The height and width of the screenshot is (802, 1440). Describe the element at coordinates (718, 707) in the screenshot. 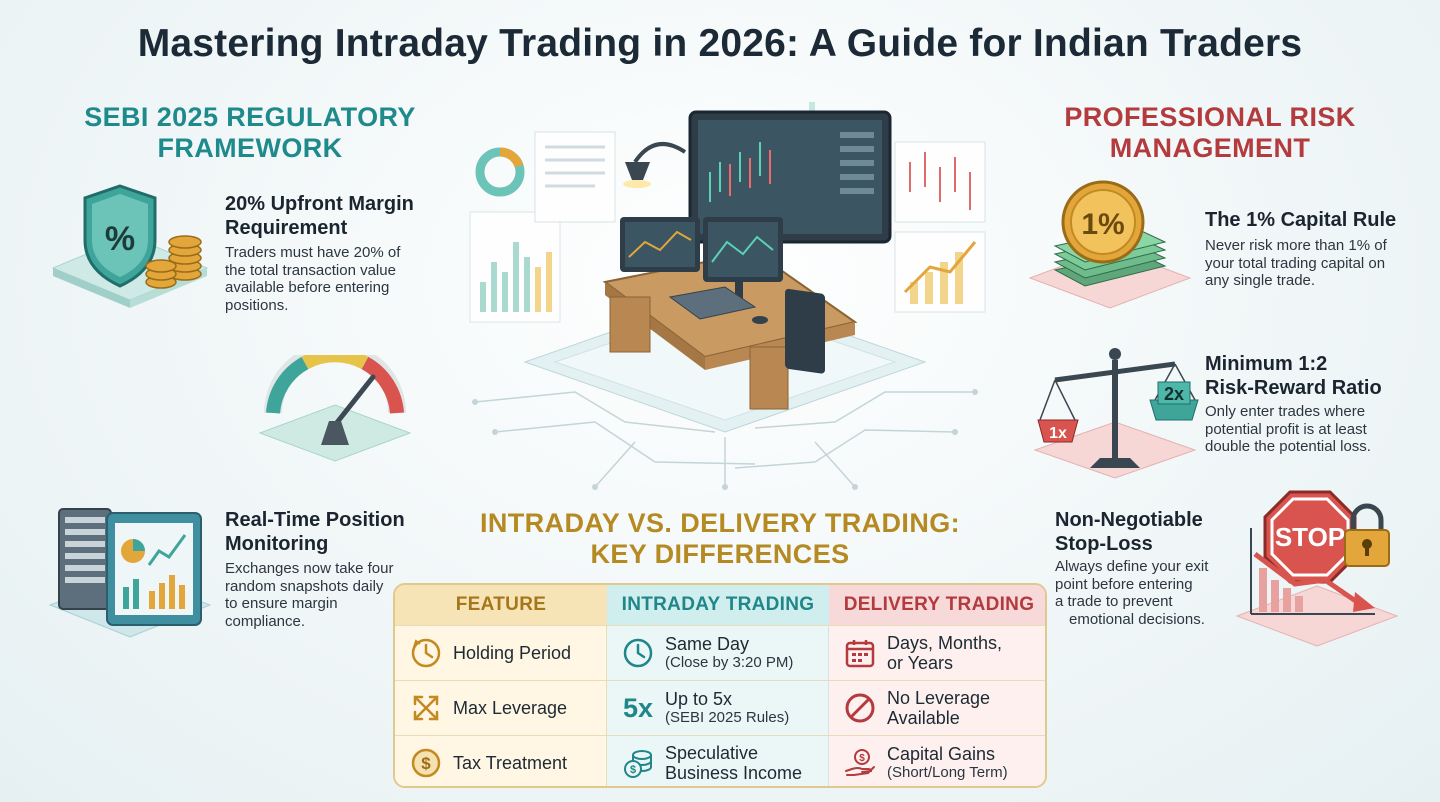

I see `table-row-leverage-intraday: 5x Up to 5x (SEBI 2025 Rules)` at that location.